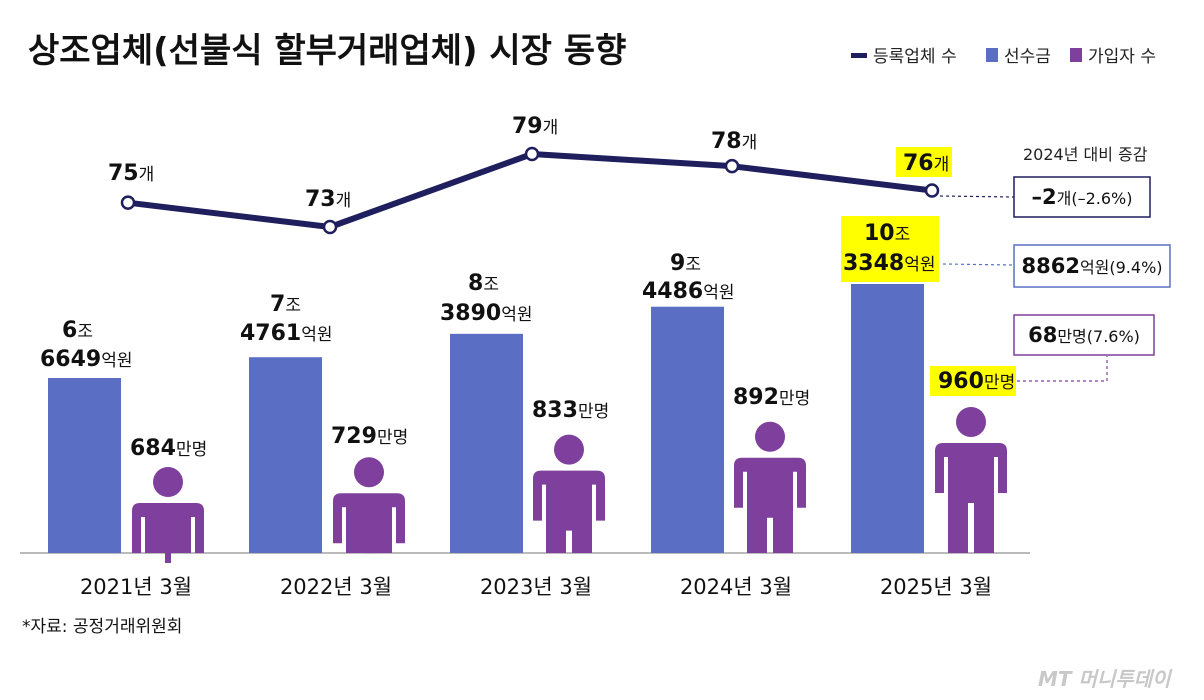  I want to click on legend-item-prepaid: 선수금, so click(1027, 57).